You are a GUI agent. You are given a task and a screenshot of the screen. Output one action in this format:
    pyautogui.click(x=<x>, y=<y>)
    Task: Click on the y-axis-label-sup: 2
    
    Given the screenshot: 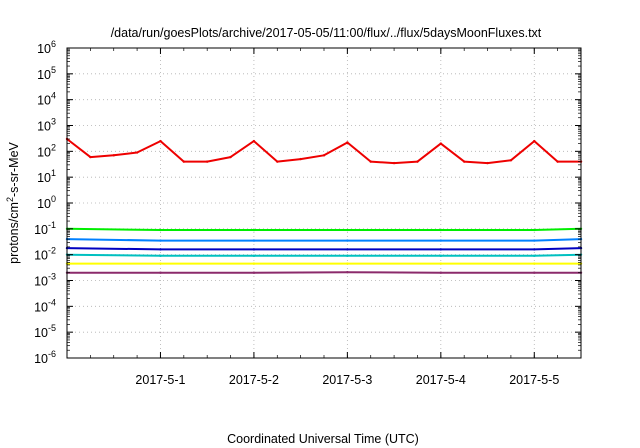 What is the action you would take?
    pyautogui.click(x=10, y=199)
    